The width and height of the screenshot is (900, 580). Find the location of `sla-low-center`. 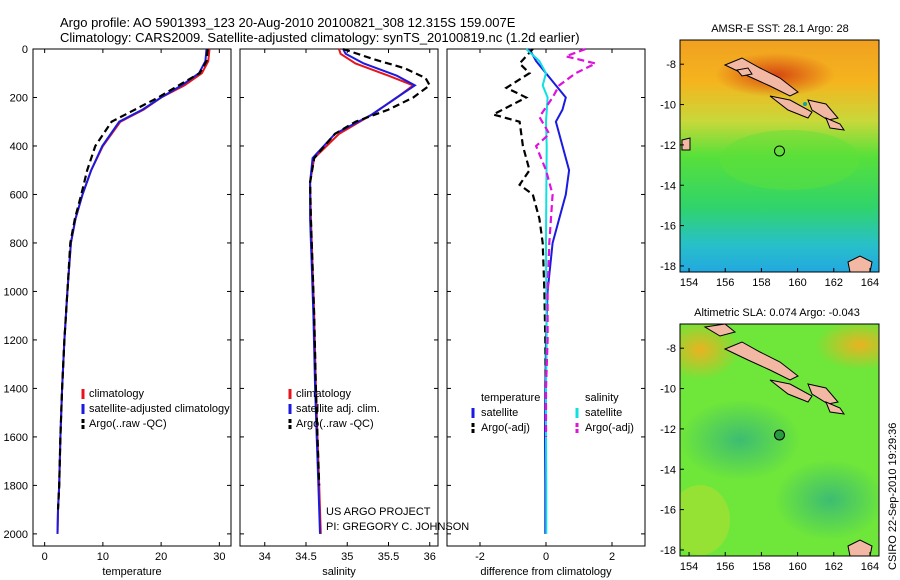

sla-low-center is located at coordinates (740, 440).